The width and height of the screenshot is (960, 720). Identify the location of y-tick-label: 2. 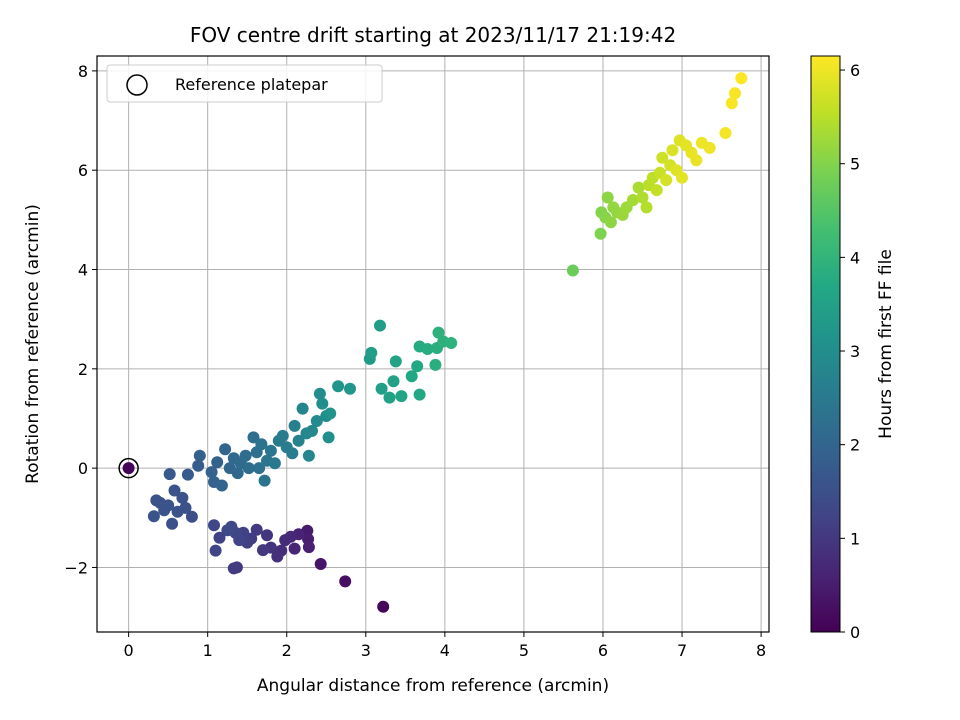
(83, 369).